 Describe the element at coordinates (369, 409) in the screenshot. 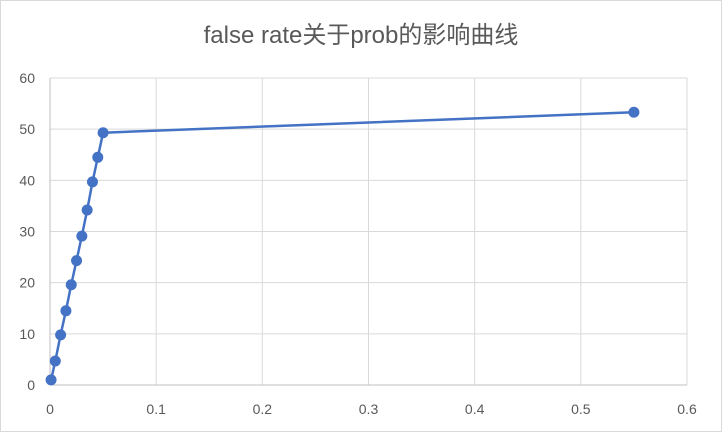

I see `x-tick-label: 0.3` at that location.